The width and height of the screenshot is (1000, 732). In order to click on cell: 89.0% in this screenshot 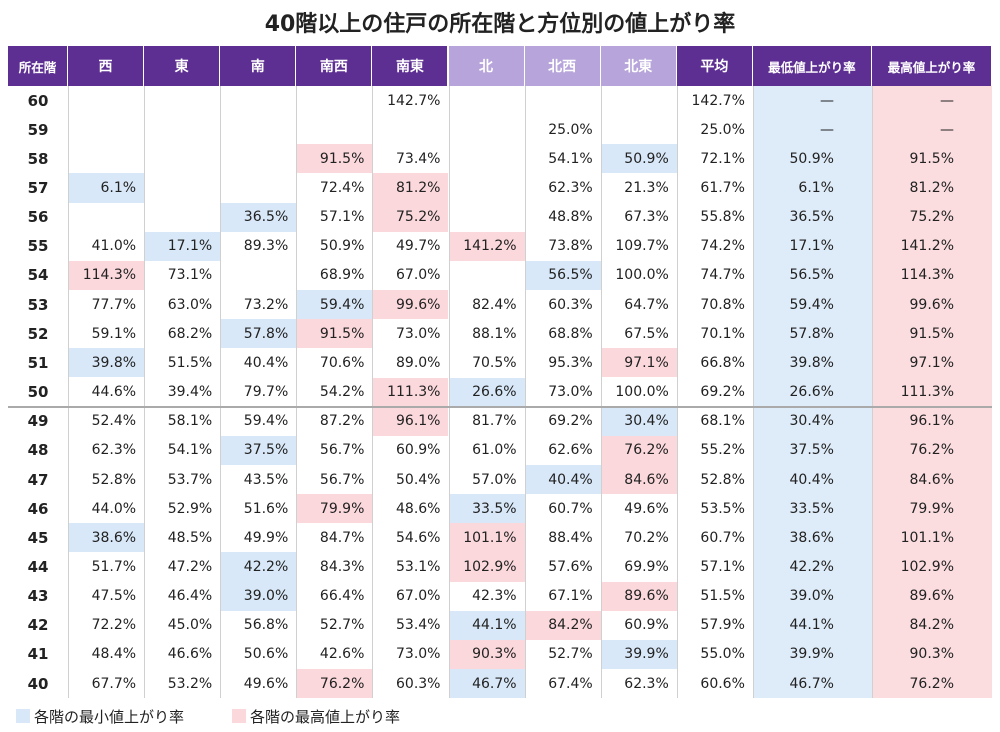, I will do `click(418, 362)`.